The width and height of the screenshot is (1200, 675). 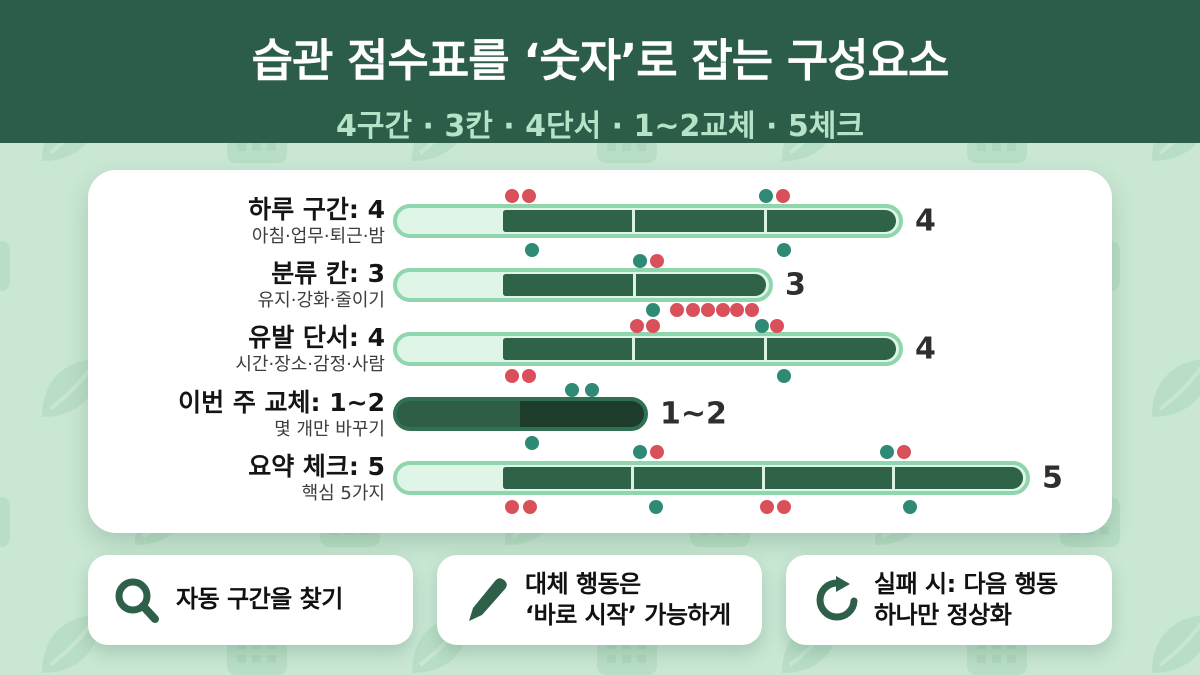 What do you see at coordinates (310, 364) in the screenshot?
I see `row-sublabel: 시간·장소·감정·사람` at bounding box center [310, 364].